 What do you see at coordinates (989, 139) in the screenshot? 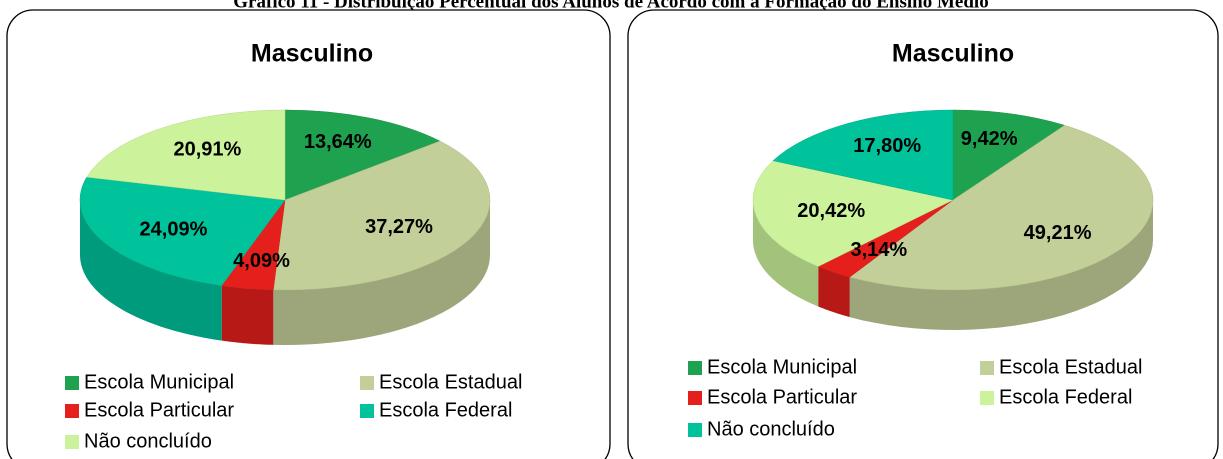
I see `data-label: 9,42%` at bounding box center [989, 139].